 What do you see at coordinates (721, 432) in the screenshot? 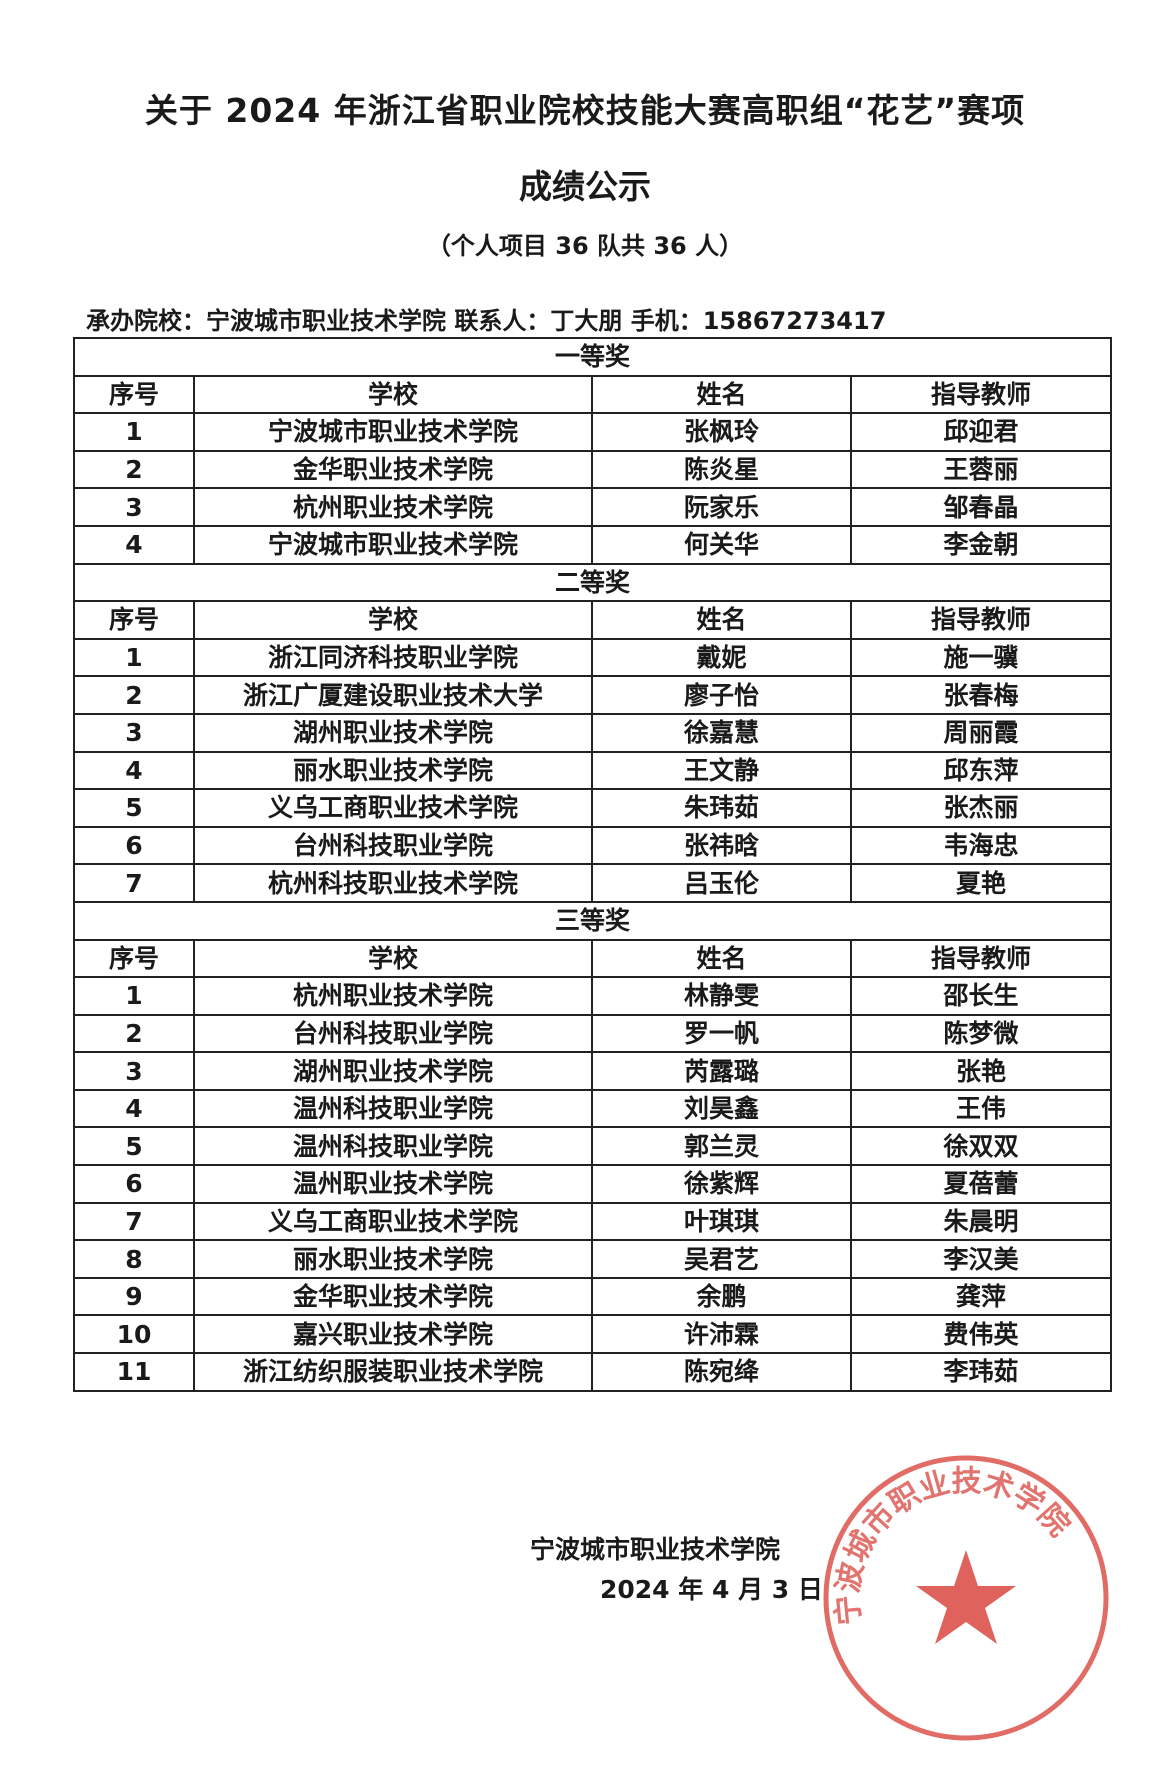
I see `name-cell: 张枫玲` at bounding box center [721, 432].